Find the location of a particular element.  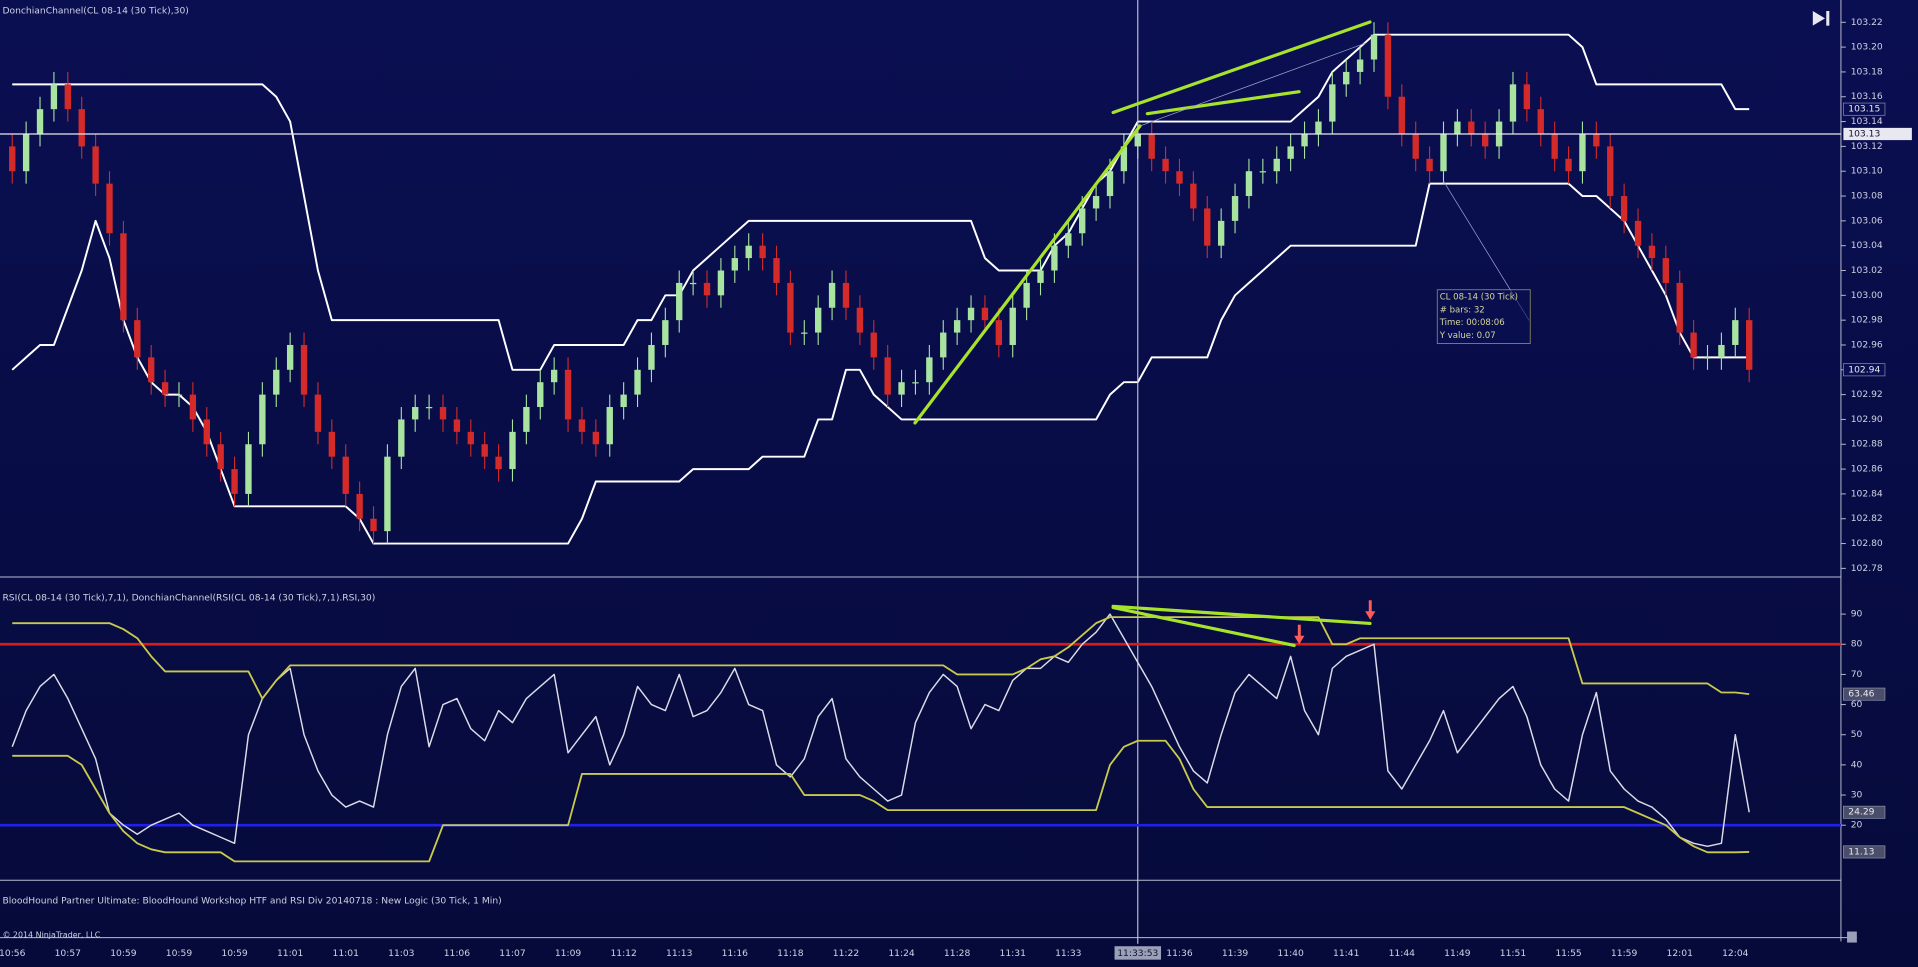

strategy-label: BloodHound Partner Ultimate is located at coordinates (251, 900).